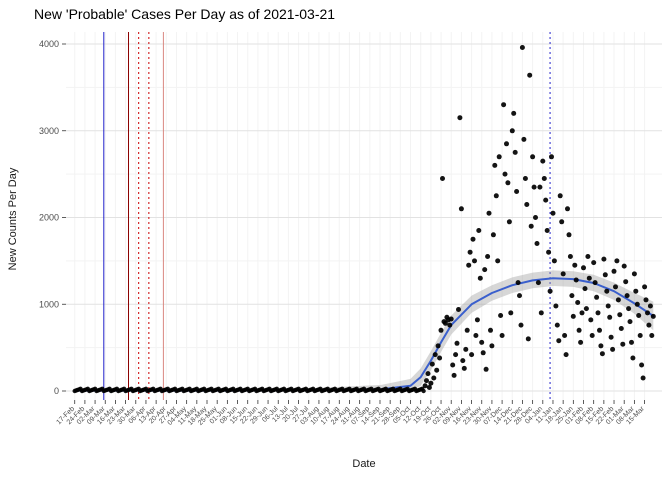 The image size is (672, 480). Describe the element at coordinates (56, 391) in the screenshot. I see `y-tick-label: 0` at that location.